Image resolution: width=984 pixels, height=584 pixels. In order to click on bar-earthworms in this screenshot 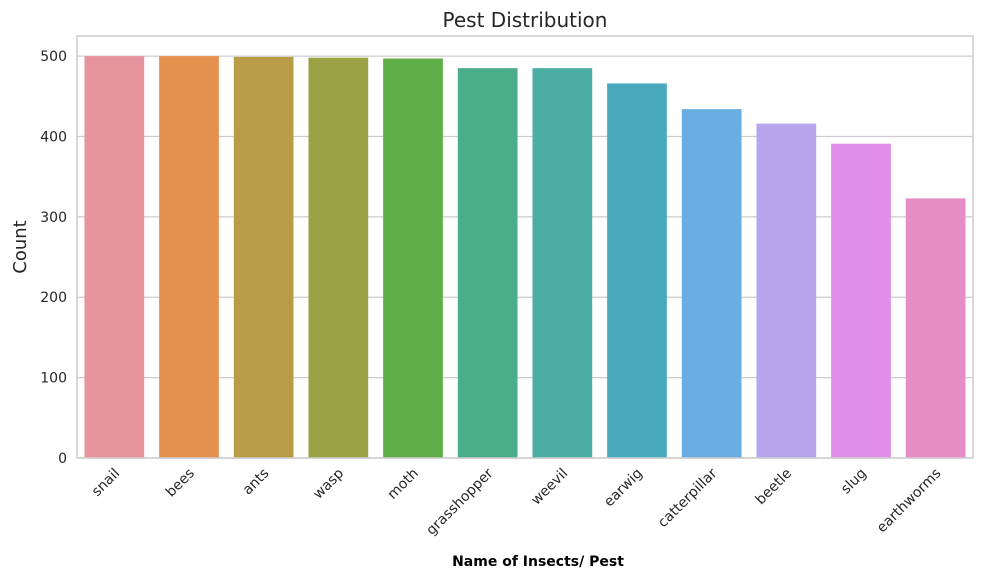, I will do `click(935, 328)`.